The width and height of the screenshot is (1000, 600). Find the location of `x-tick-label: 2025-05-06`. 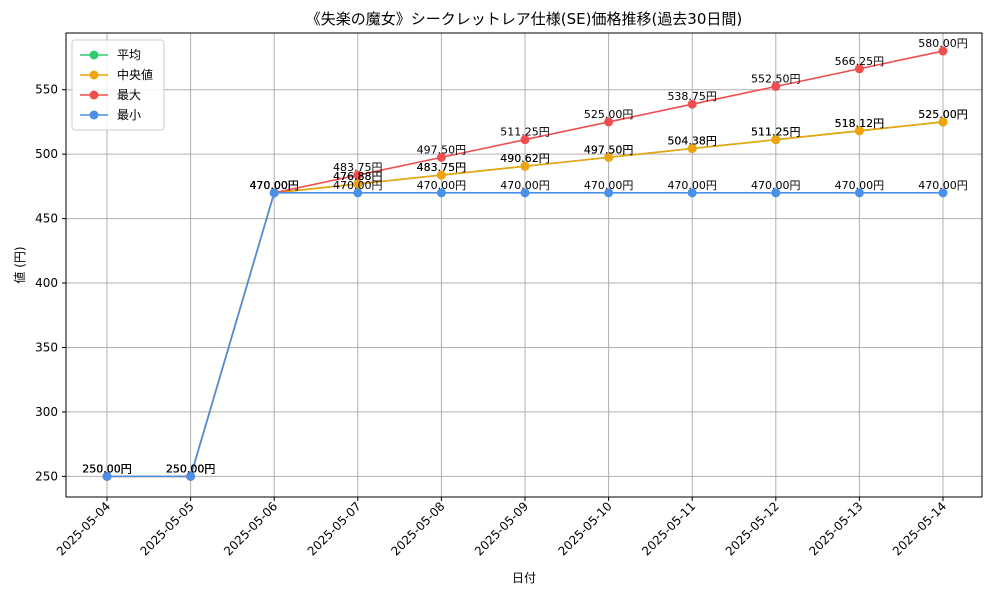

x-tick-label: 2025-05-06 is located at coordinates (250, 528).